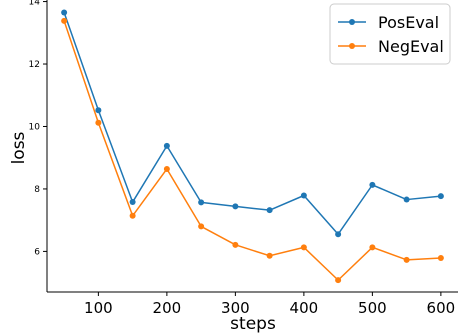 This screenshot has height=335, width=458. Describe the element at coordinates (408, 22) in the screenshot. I see `legend-label-posEval: PosEval` at that location.